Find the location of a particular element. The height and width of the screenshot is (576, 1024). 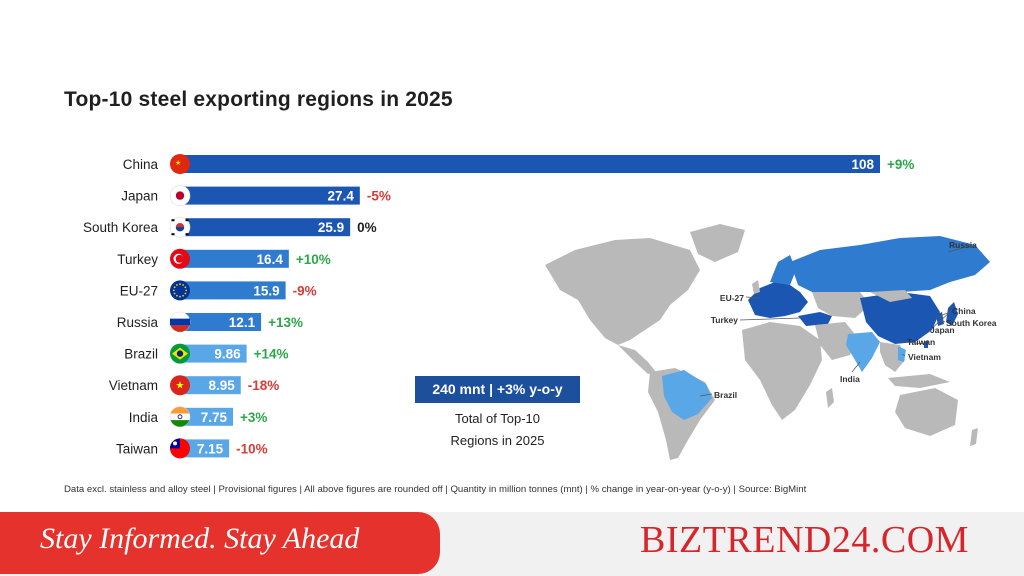

change-label-vietnam: -18% is located at coordinates (264, 385).